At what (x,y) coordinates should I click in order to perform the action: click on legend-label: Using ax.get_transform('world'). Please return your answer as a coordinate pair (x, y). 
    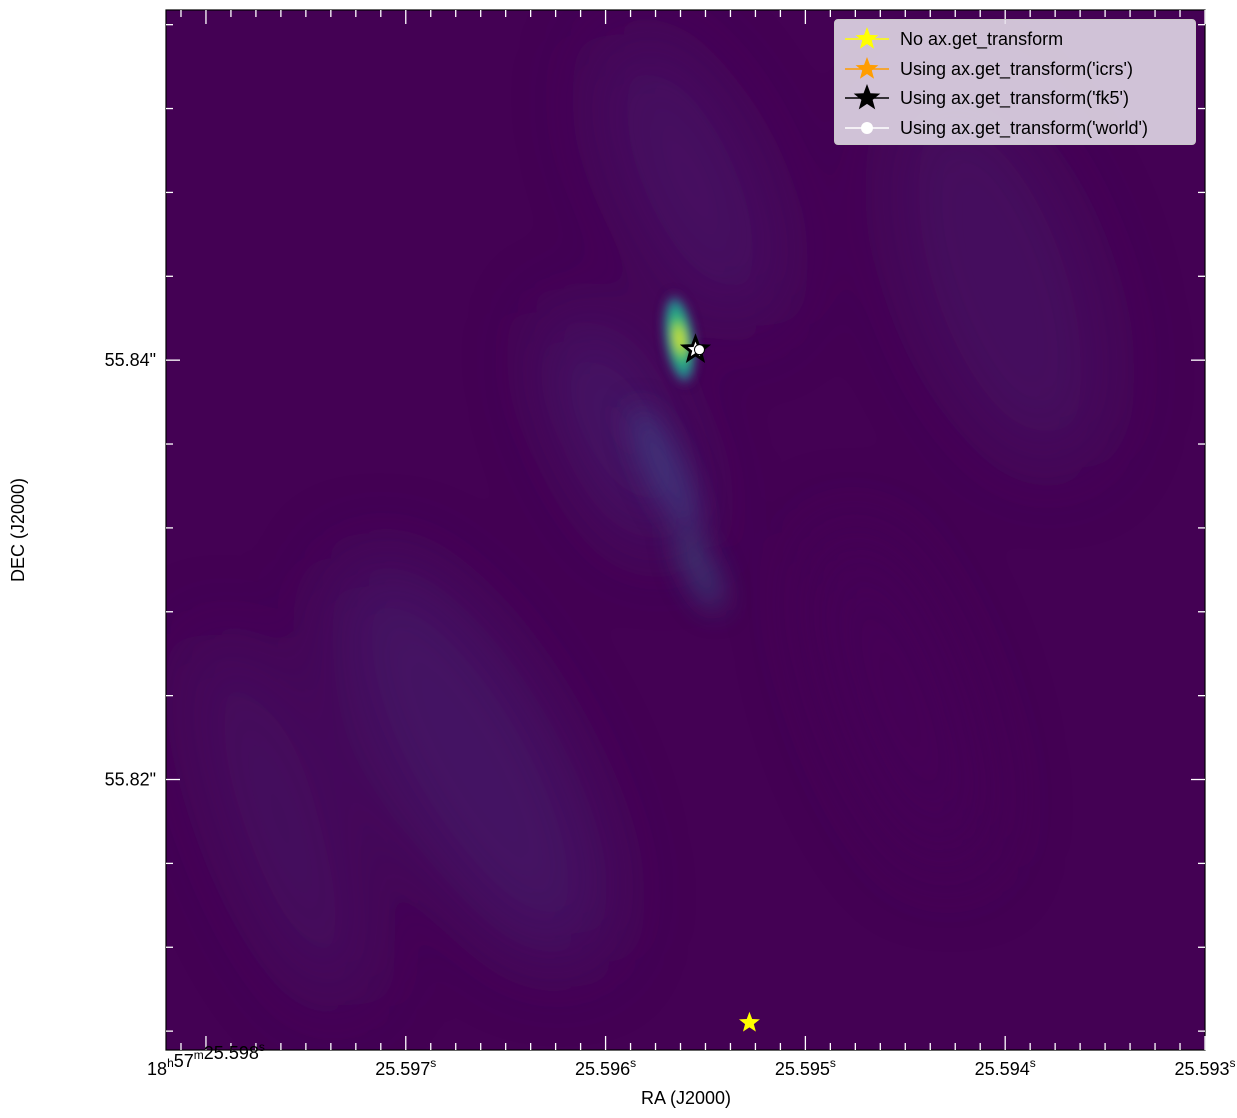
    Looking at the image, I should click on (1024, 128).